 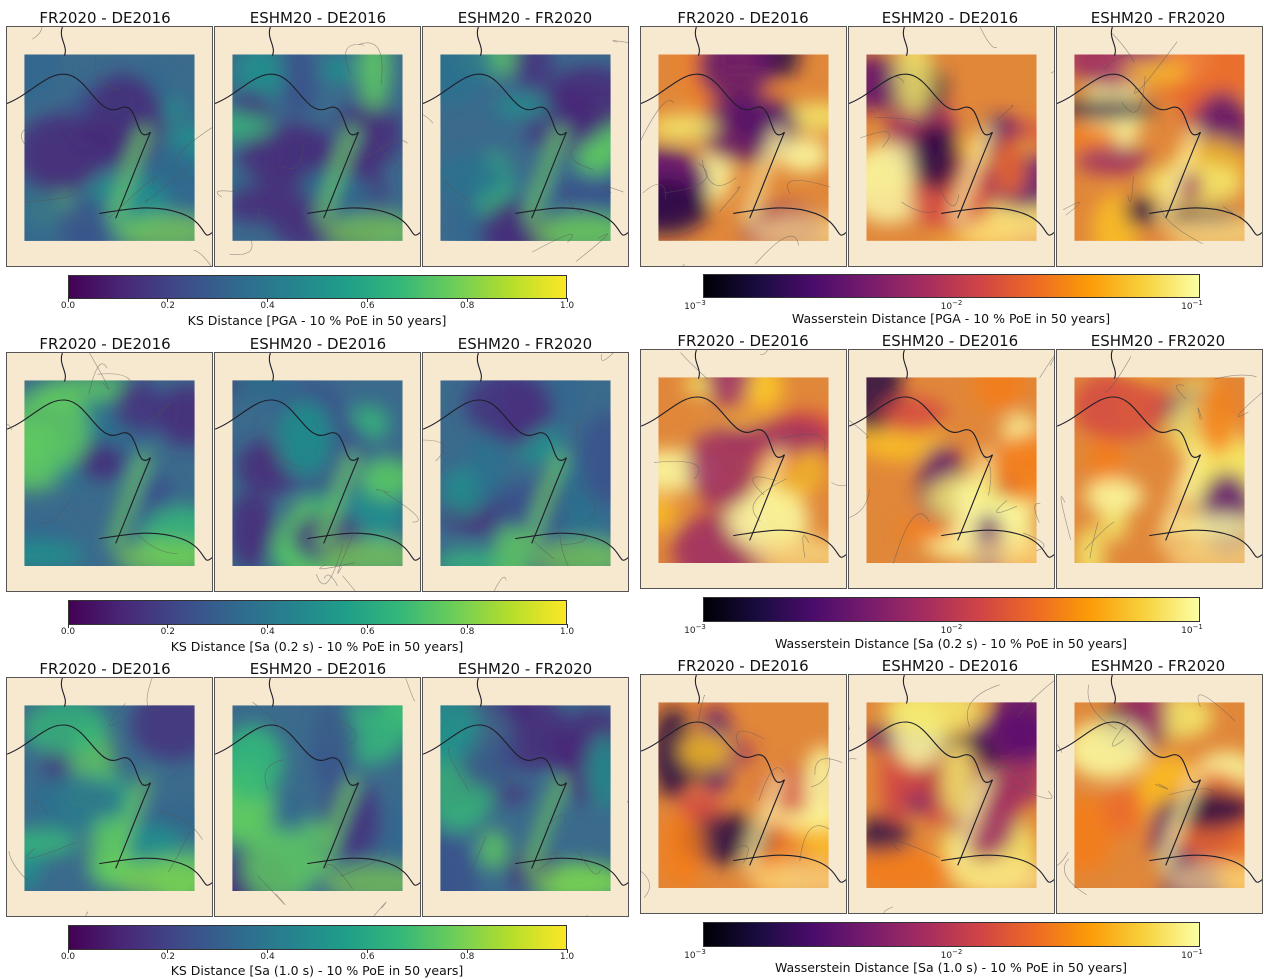 I want to click on map-panel-ks-pga-eshm-de, so click(x=317, y=146).